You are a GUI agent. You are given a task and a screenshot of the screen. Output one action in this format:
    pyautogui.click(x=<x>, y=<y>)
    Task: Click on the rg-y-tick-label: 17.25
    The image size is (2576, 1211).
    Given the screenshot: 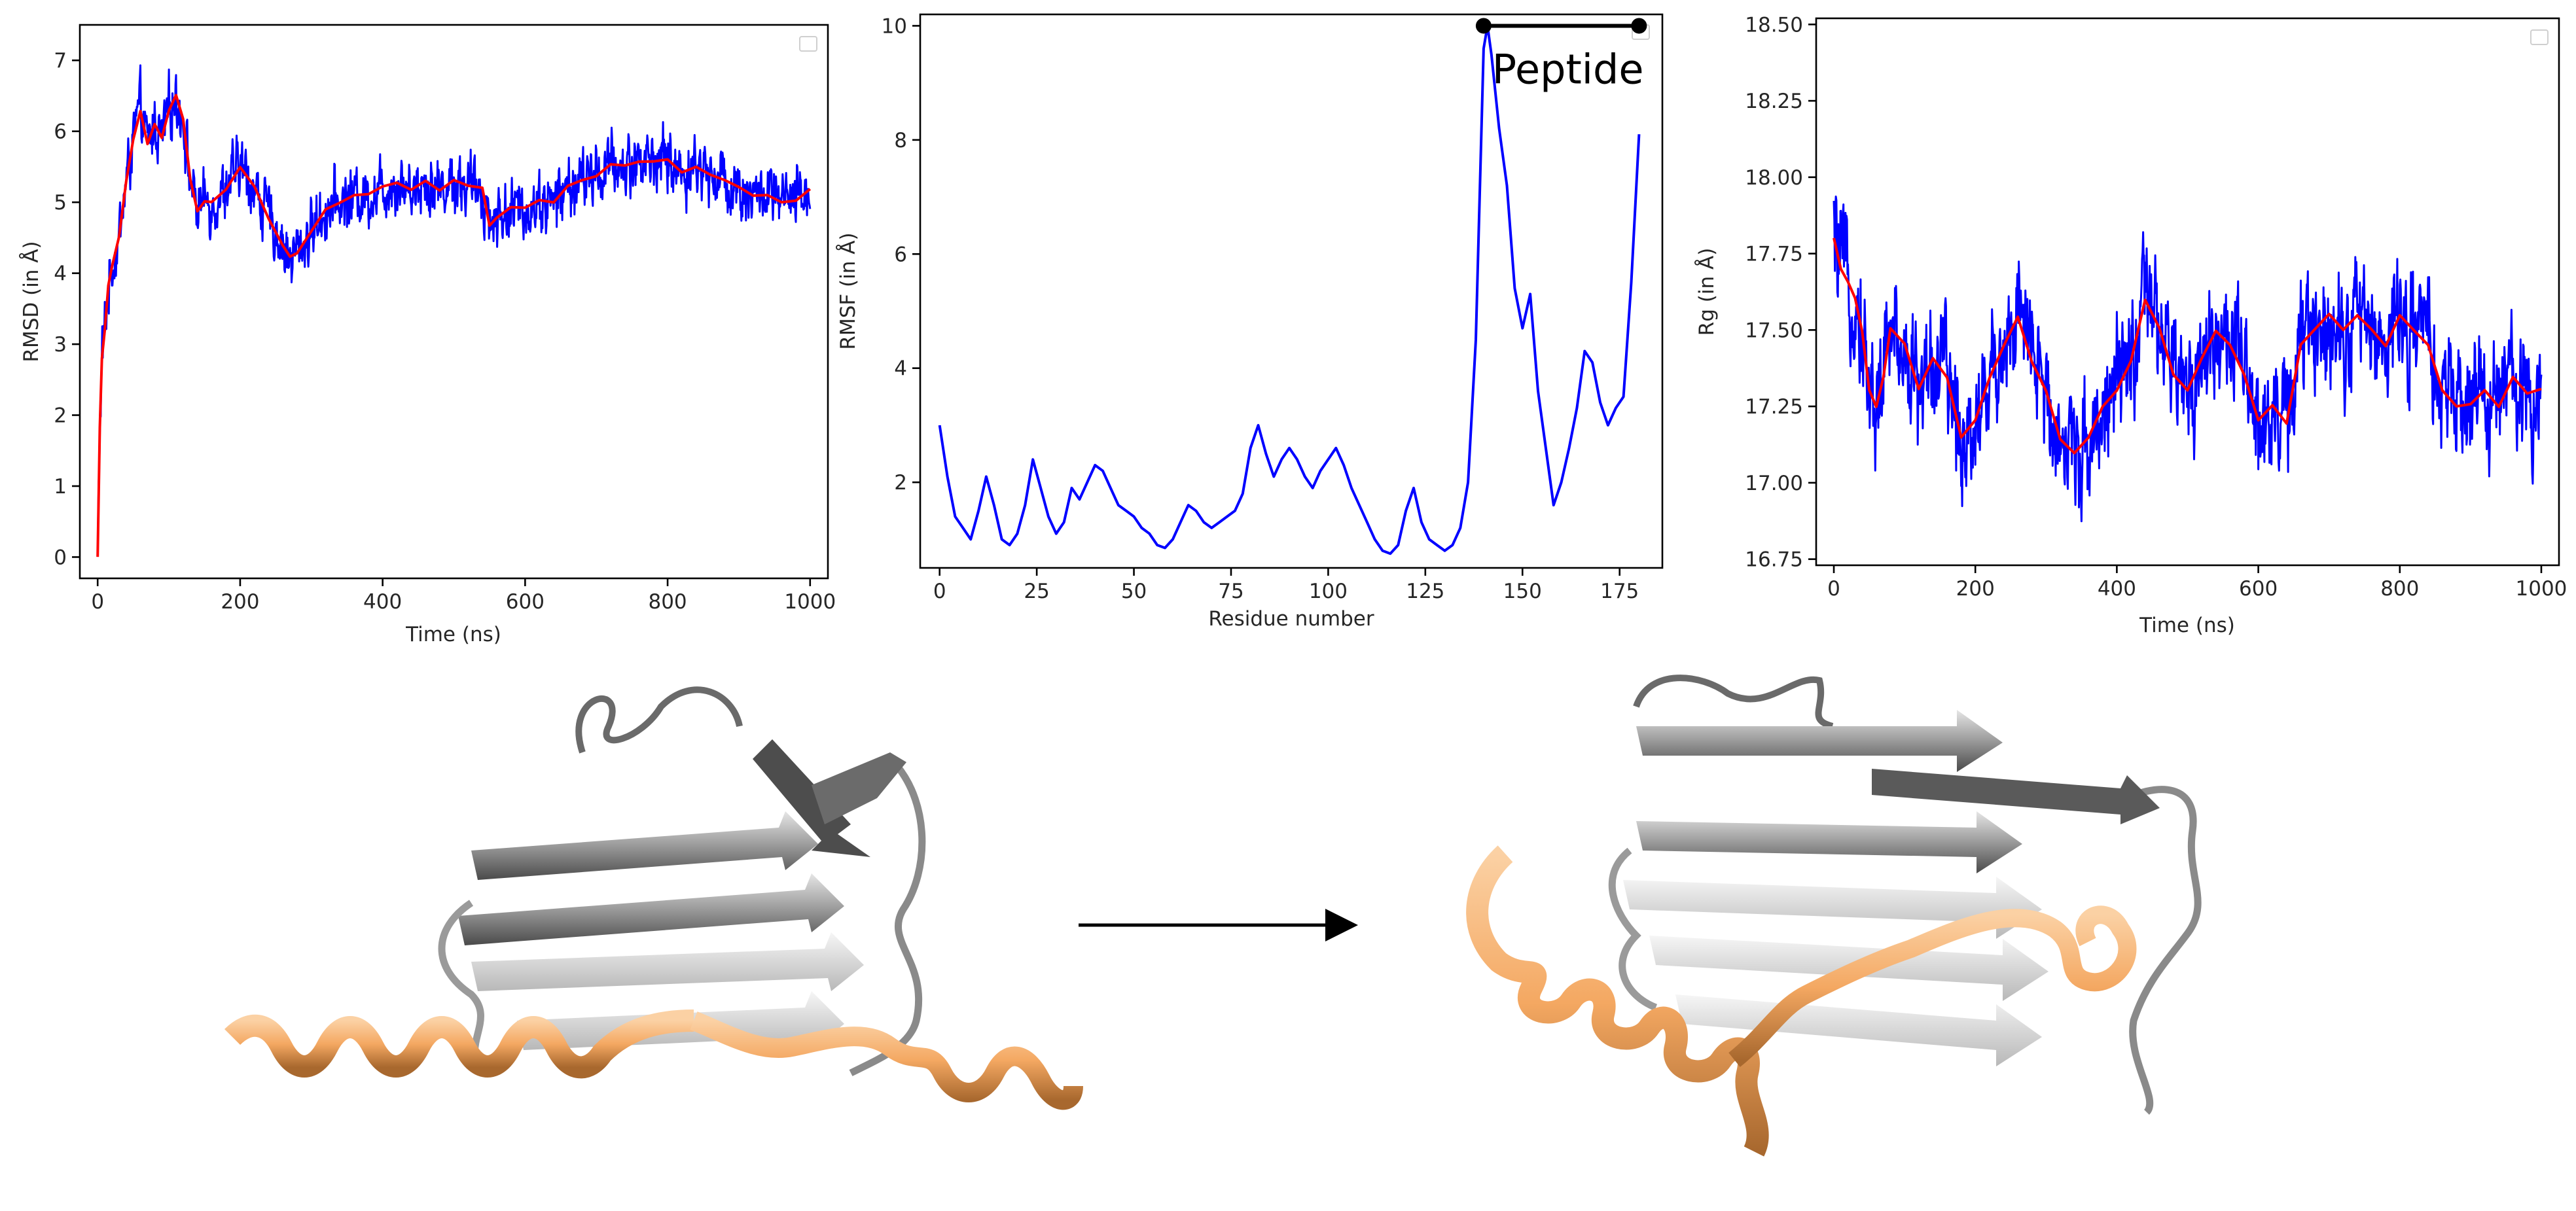 What is the action you would take?
    pyautogui.click(x=1774, y=407)
    